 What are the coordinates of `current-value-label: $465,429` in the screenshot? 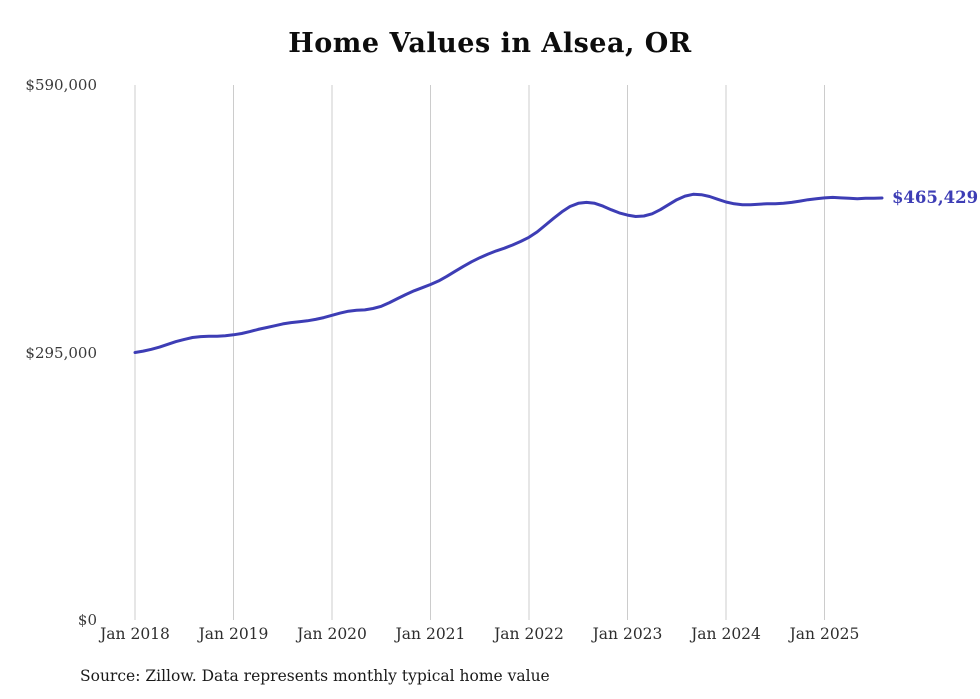 It's located at (935, 197).